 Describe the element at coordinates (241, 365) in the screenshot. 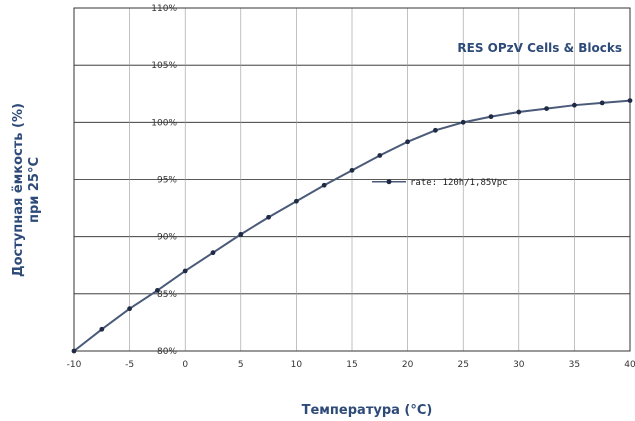

I see `x-tick-label: 5` at that location.